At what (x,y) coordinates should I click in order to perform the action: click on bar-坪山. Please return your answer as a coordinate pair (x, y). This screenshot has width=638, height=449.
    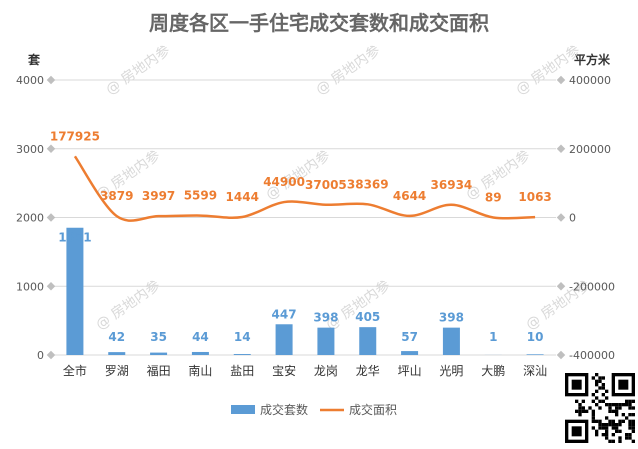
    Looking at the image, I should click on (410, 353).